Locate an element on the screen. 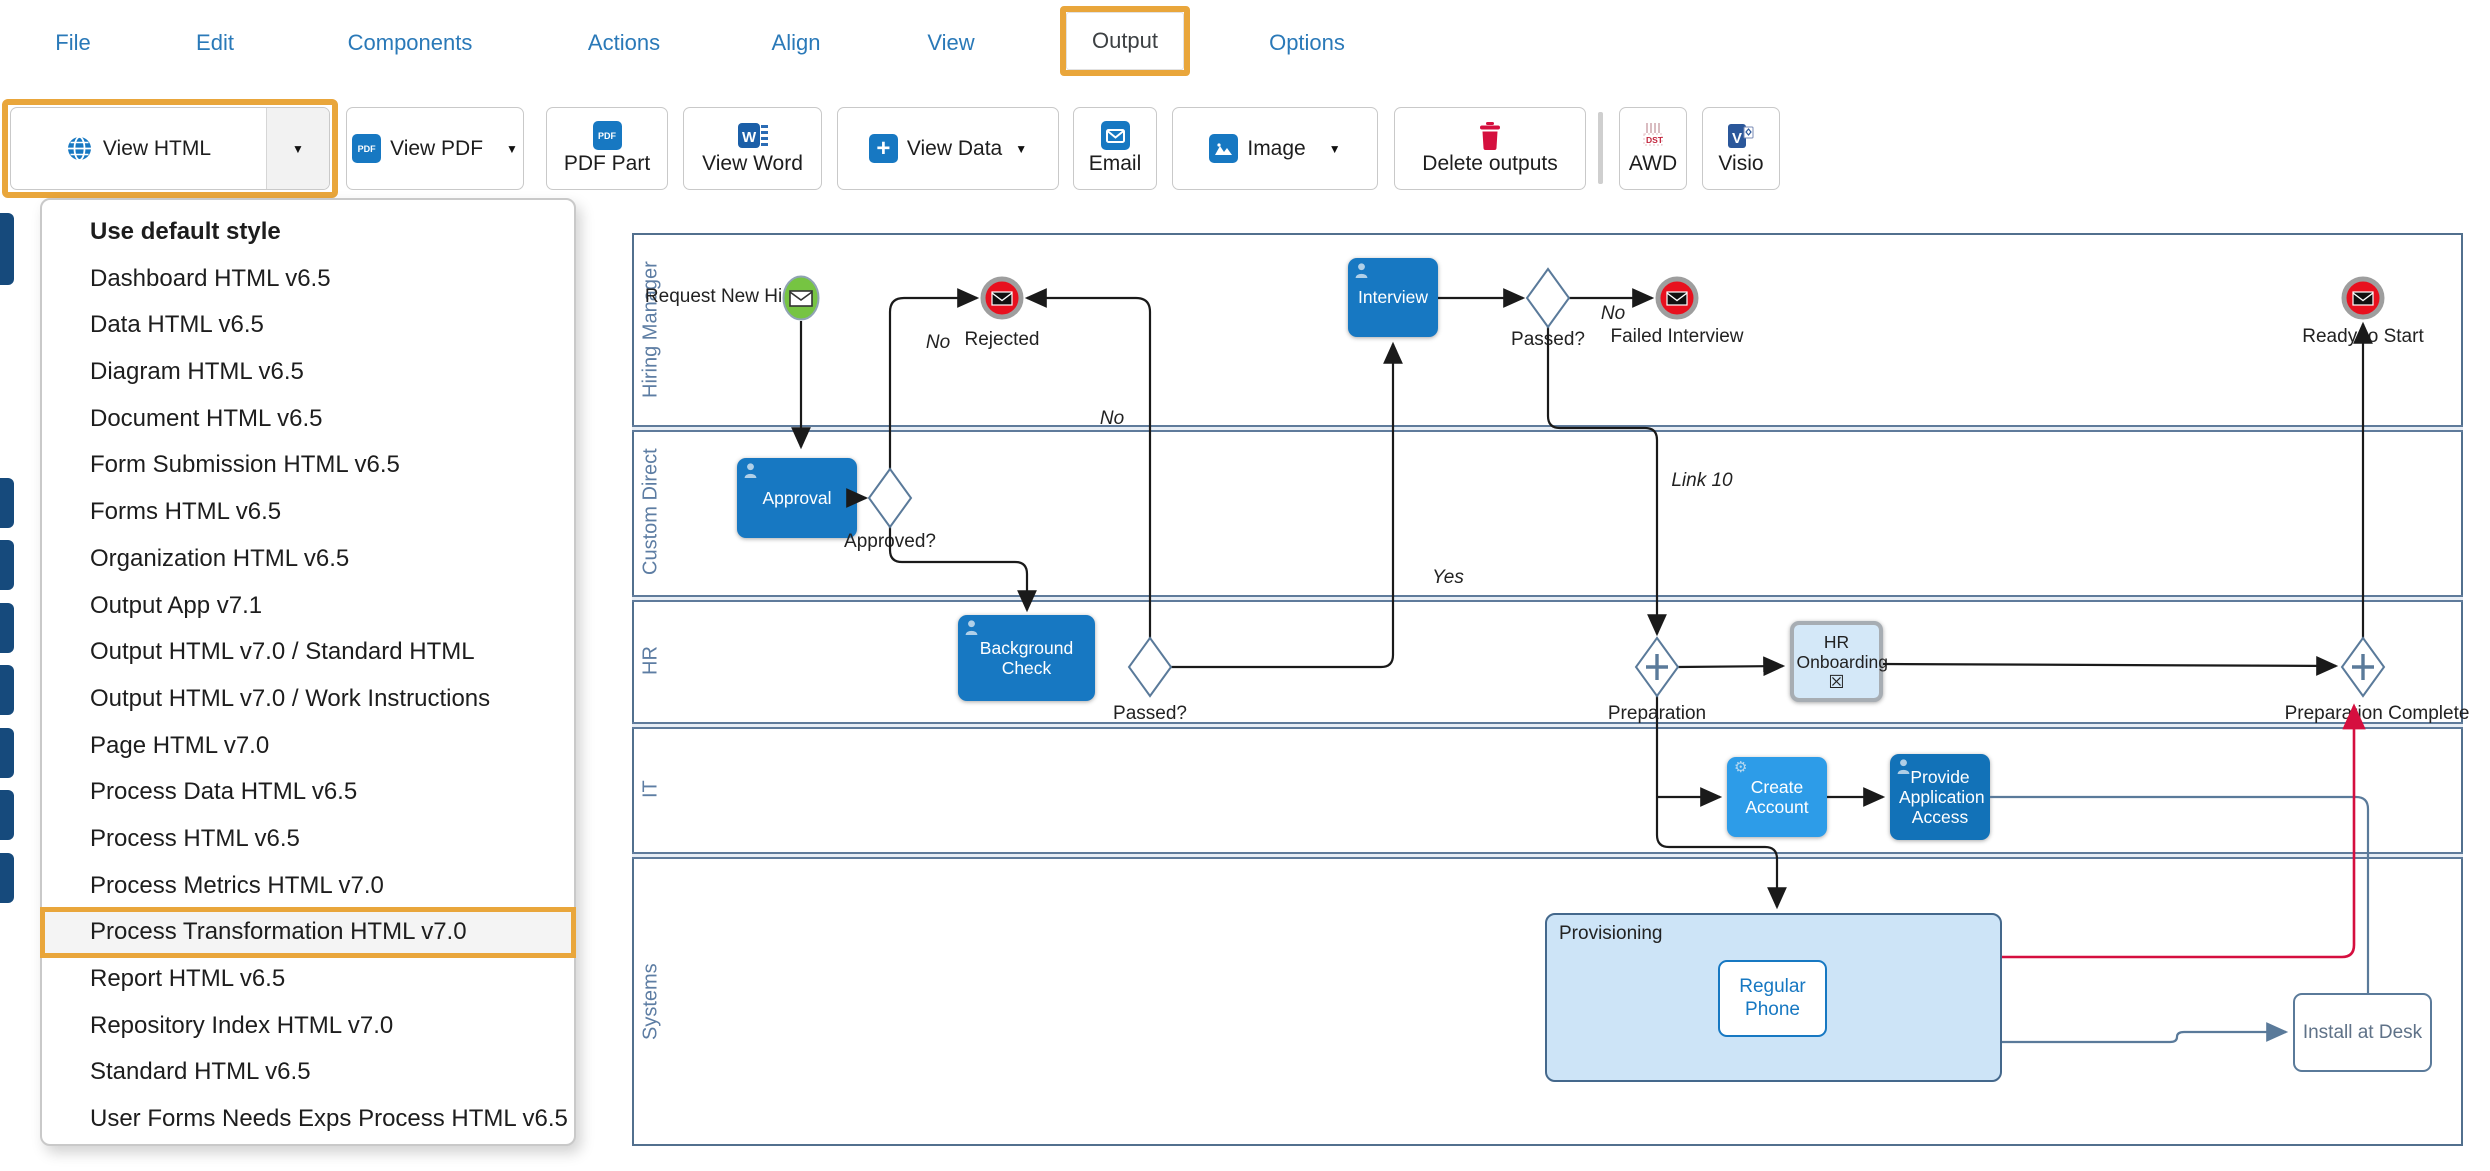 The image size is (2490, 1171). gear-icon: ⚙ is located at coordinates (1741, 767).